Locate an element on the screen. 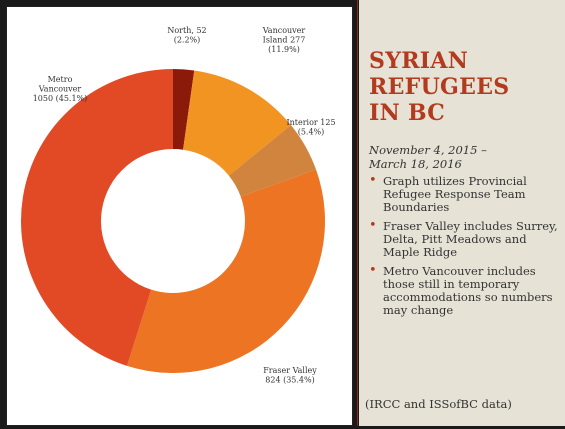 This screenshot has height=429, width=565. donut-slice-interior is located at coordinates (272, 161).